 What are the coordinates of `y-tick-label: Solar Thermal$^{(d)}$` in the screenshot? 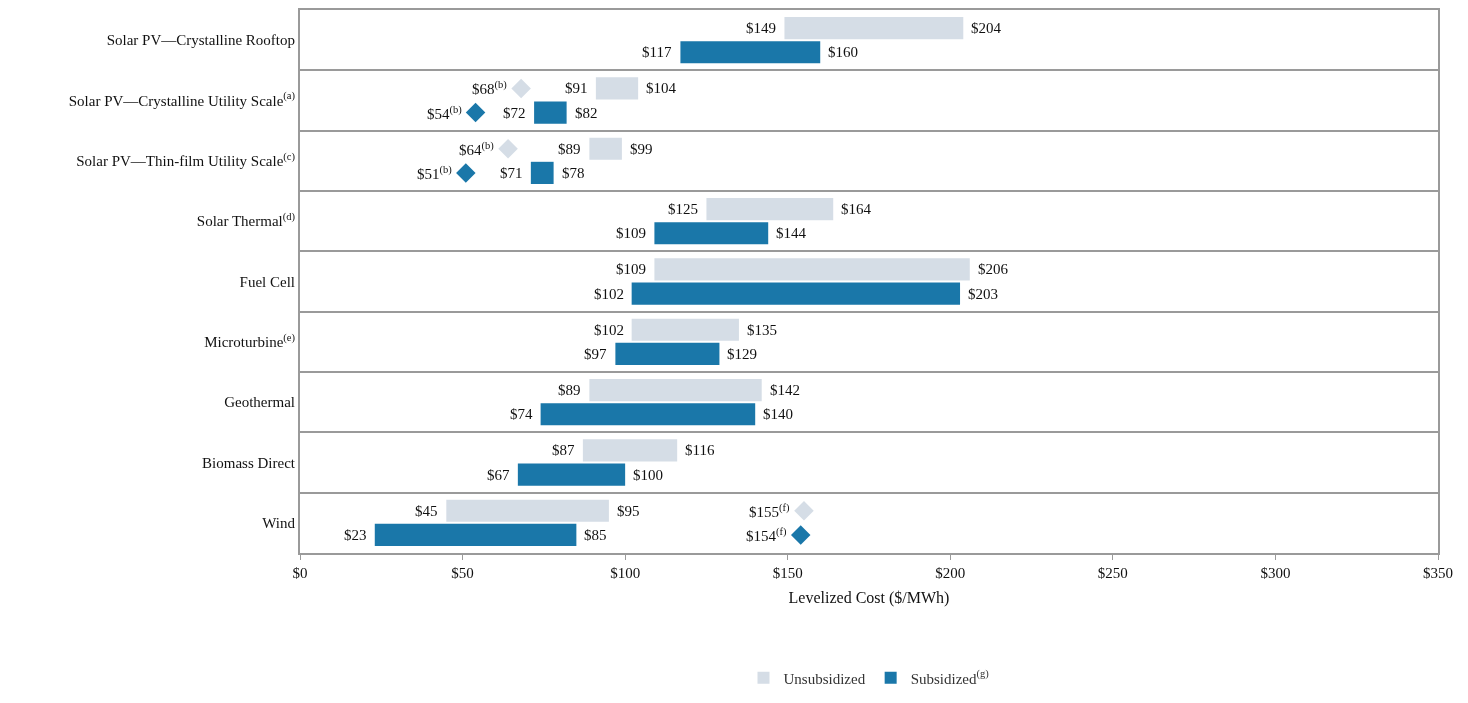 It's located at (246, 220).